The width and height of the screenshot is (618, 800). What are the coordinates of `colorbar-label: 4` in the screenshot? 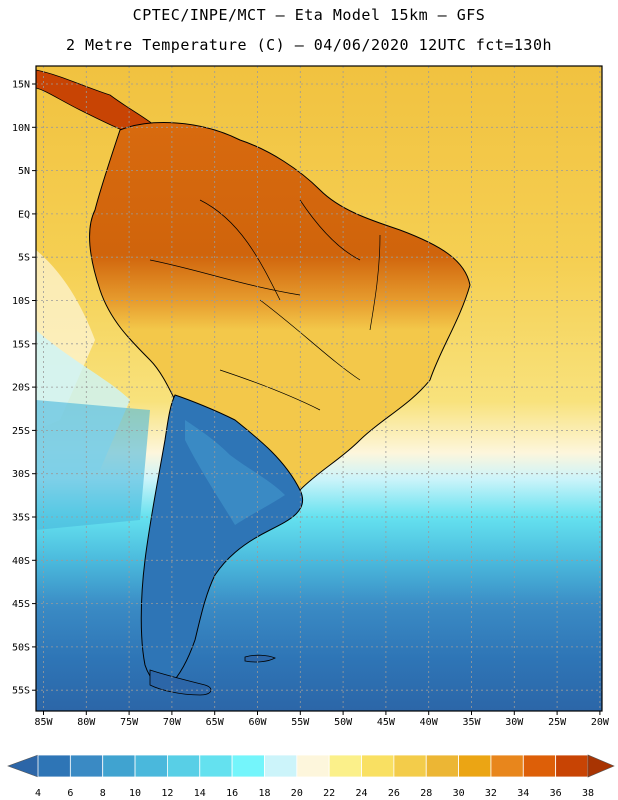 It's located at (38, 793).